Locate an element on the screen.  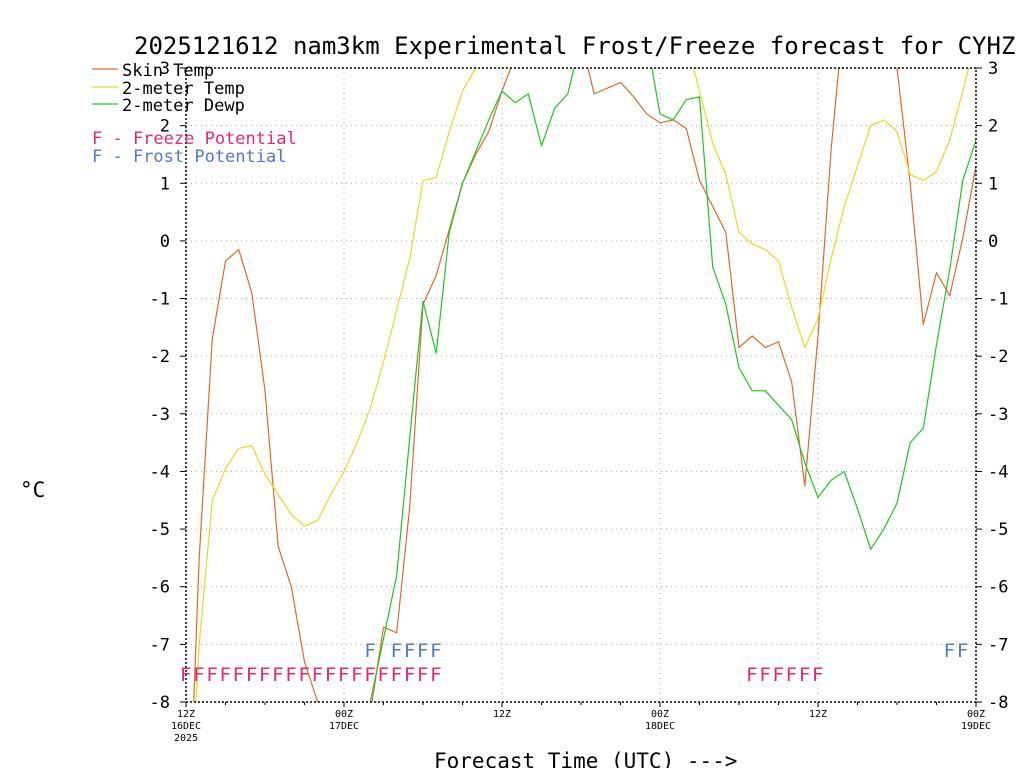
y-tick-label-right: 3 is located at coordinates (993, 69).